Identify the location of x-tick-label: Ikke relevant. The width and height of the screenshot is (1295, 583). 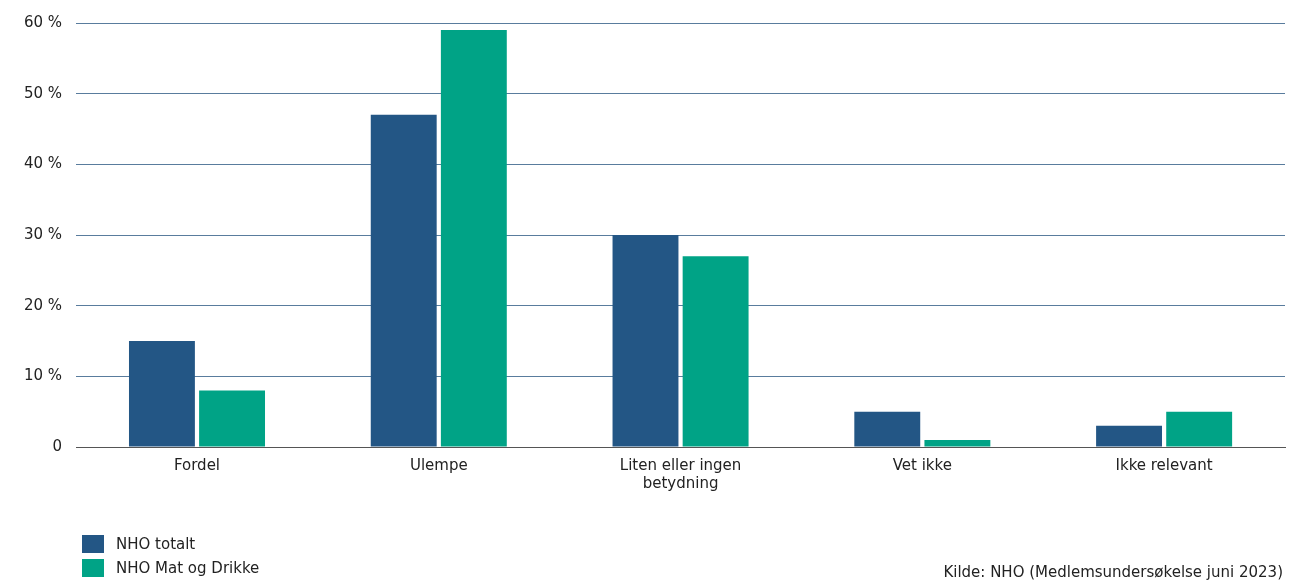
(1164, 464).